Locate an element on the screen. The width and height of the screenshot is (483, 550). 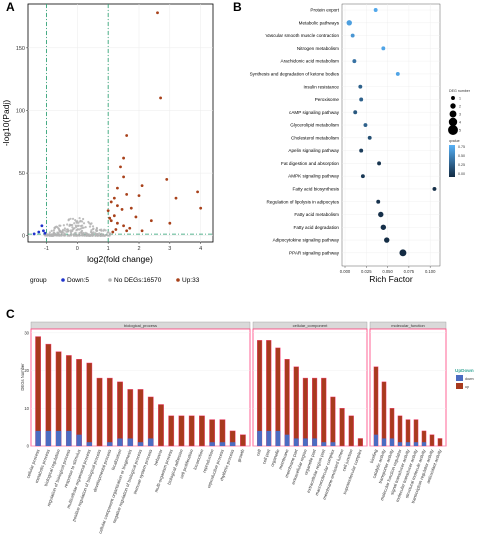
kegg-pathway-label: Protein export is located at coordinates (324, 10).